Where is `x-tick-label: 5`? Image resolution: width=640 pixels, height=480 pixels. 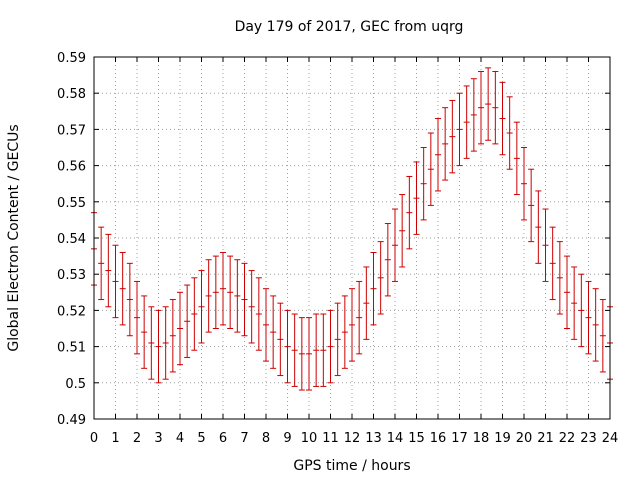
x-tick-label: 5 is located at coordinates (201, 438).